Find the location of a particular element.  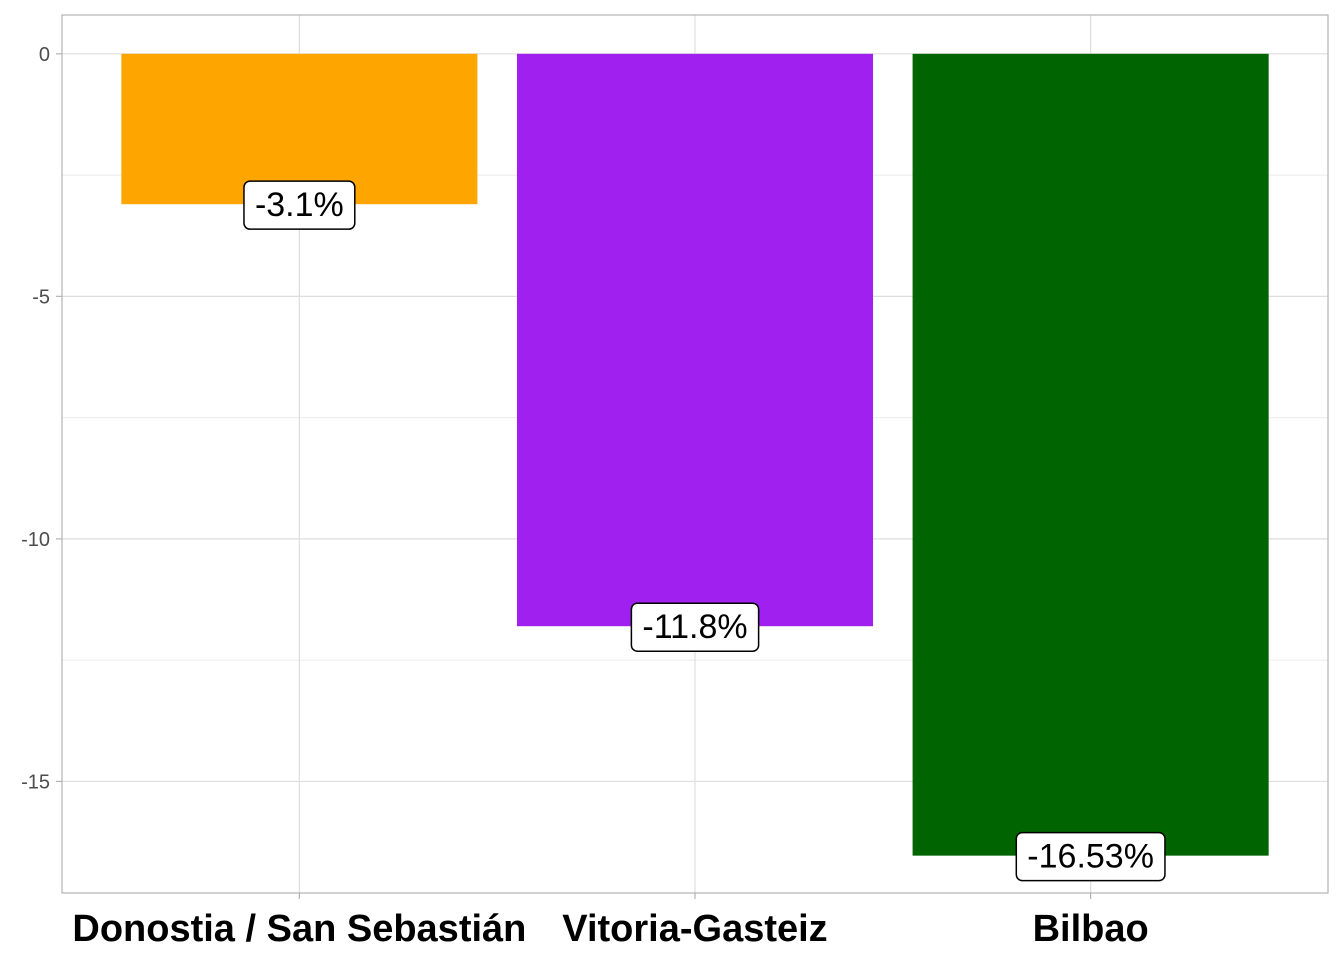

bar is located at coordinates (299, 129).